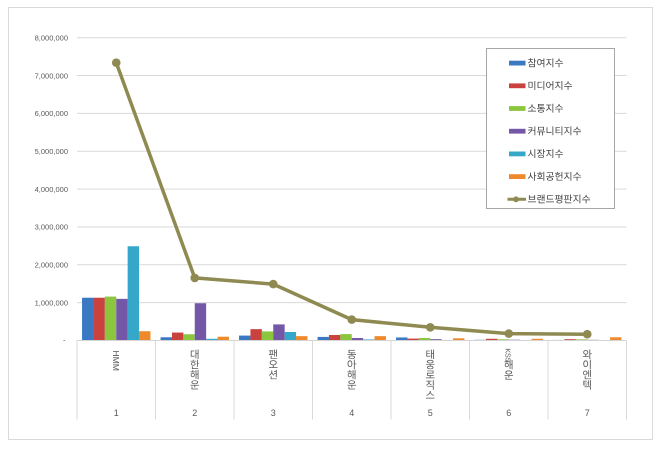 Image resolution: width=660 pixels, height=455 pixels. What do you see at coordinates (116, 413) in the screenshot?
I see `svg-text: 1` at bounding box center [116, 413].